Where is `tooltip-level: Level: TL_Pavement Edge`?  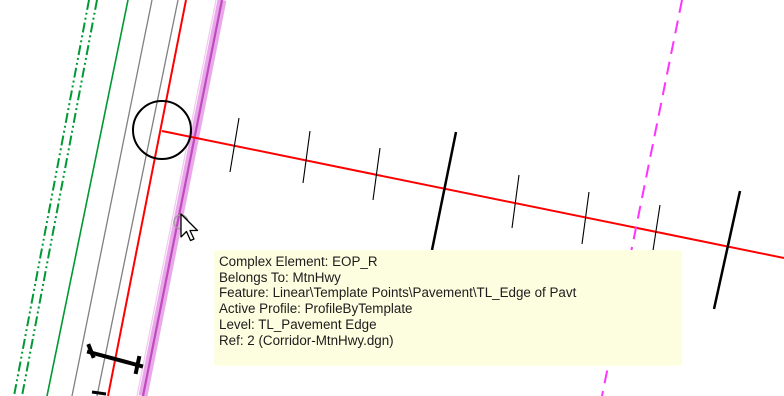
tooltip-level: Level: TL_Pavement Edge is located at coordinates (298, 324).